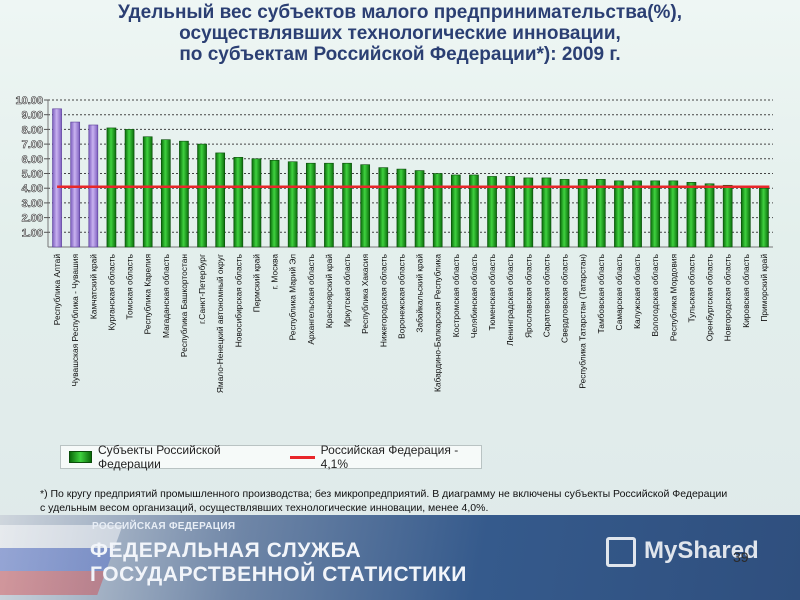 Image resolution: width=800 pixels, height=600 pixels. I want to click on x-tick-label: Свердловская область, so click(565, 298).